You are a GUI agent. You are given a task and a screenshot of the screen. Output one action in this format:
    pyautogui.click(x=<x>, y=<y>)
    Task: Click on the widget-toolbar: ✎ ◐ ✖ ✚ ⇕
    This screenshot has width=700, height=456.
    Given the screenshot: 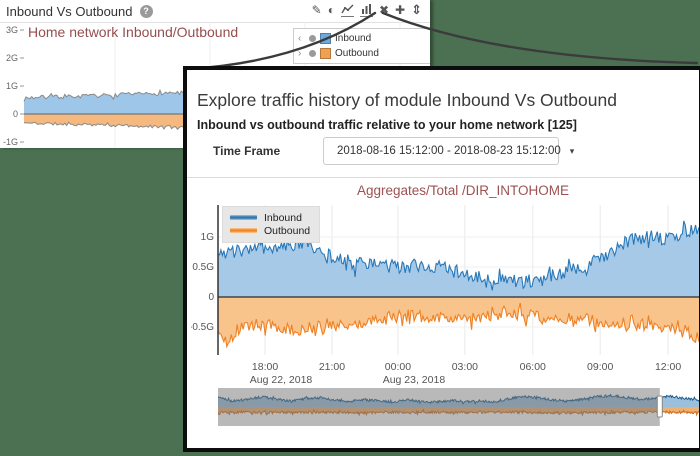 What is the action you would take?
    pyautogui.click(x=367, y=10)
    